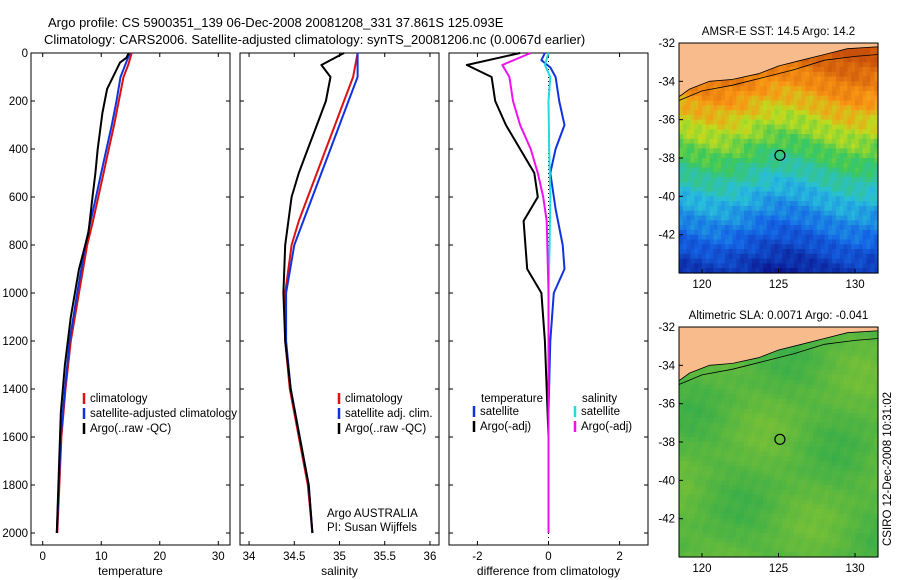 This screenshot has height=580, width=900. I want to click on y-tick-label: -42, so click(666, 236).